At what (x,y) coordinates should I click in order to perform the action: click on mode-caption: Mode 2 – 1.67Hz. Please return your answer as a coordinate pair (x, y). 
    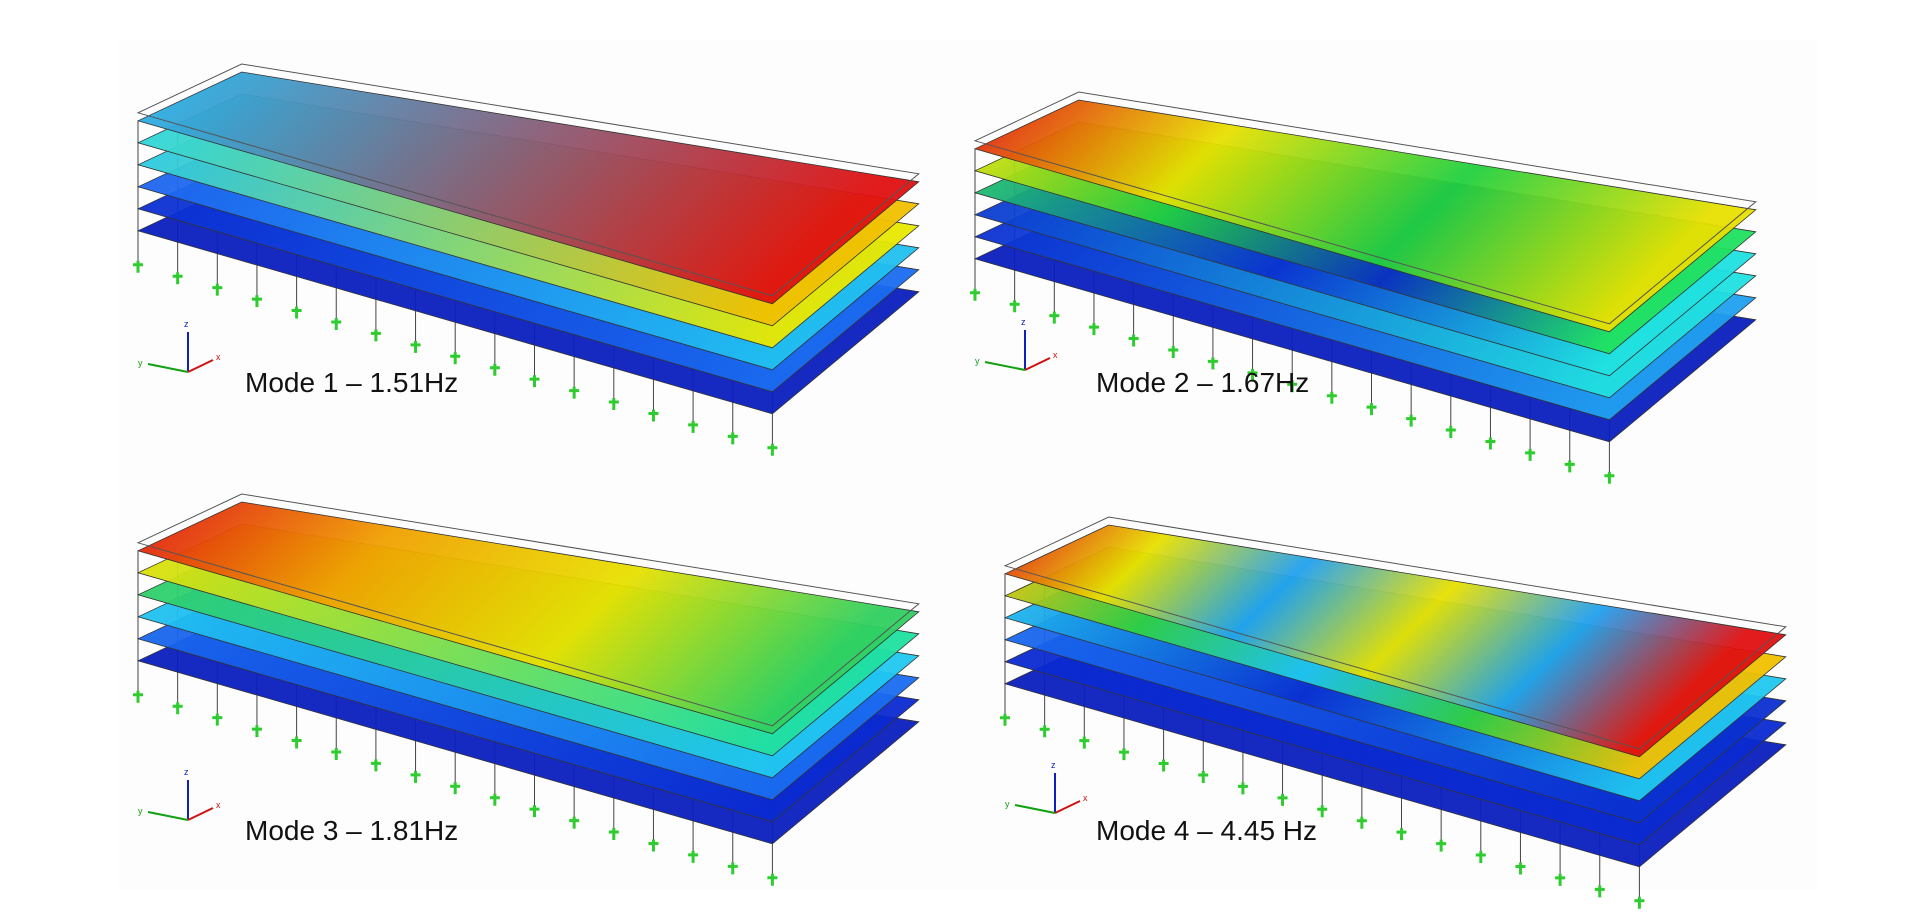
    Looking at the image, I should click on (1202, 382).